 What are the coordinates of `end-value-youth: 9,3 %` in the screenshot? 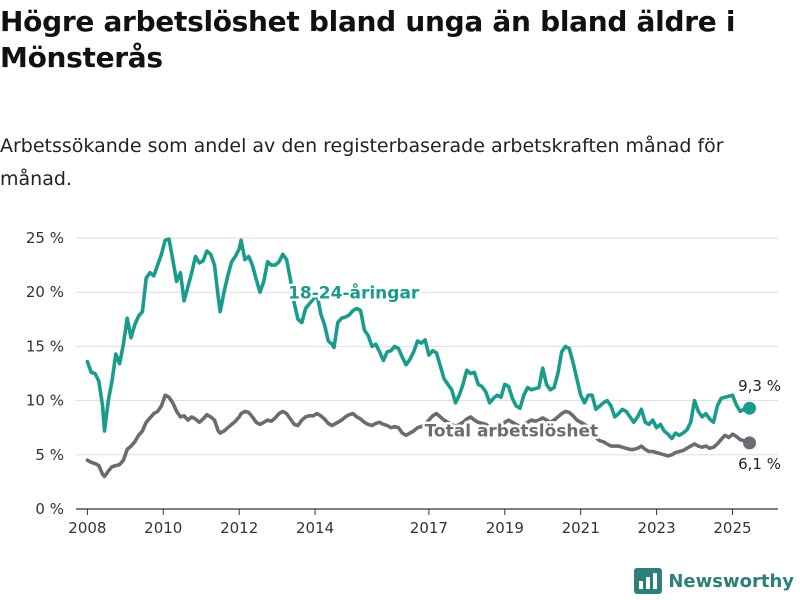 It's located at (759, 386).